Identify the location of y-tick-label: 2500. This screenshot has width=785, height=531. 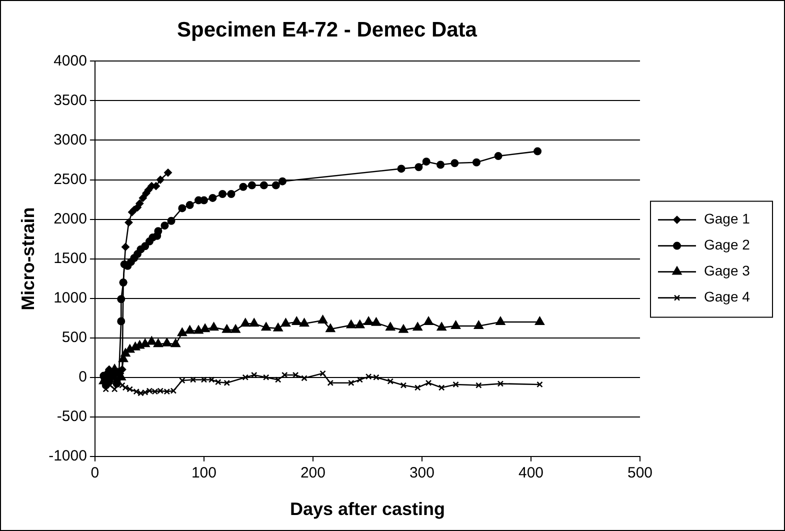
(70, 179).